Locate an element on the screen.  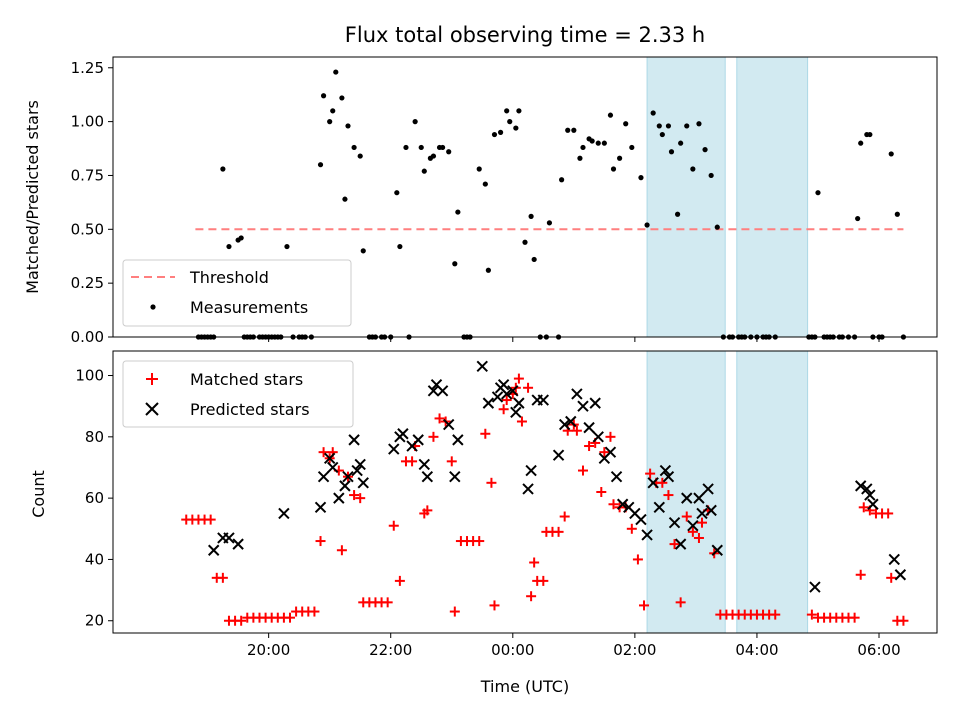
y-tick-label: 1.25 is located at coordinates (87, 68).